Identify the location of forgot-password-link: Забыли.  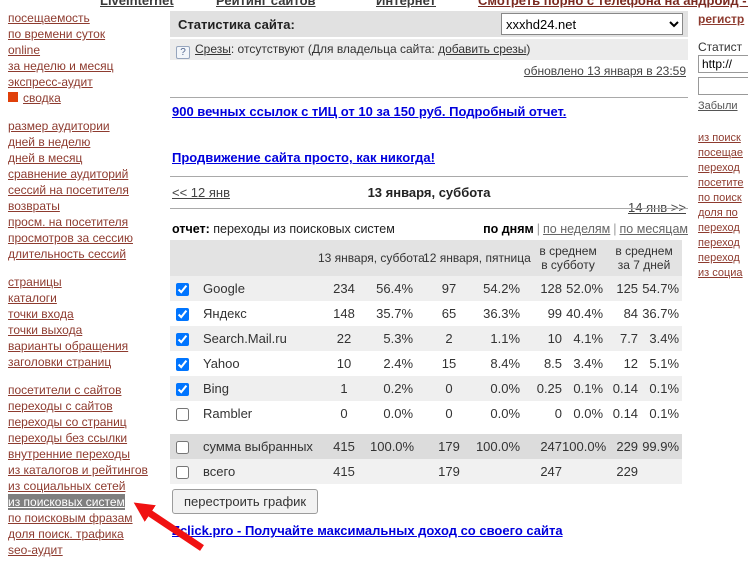
(718, 106).